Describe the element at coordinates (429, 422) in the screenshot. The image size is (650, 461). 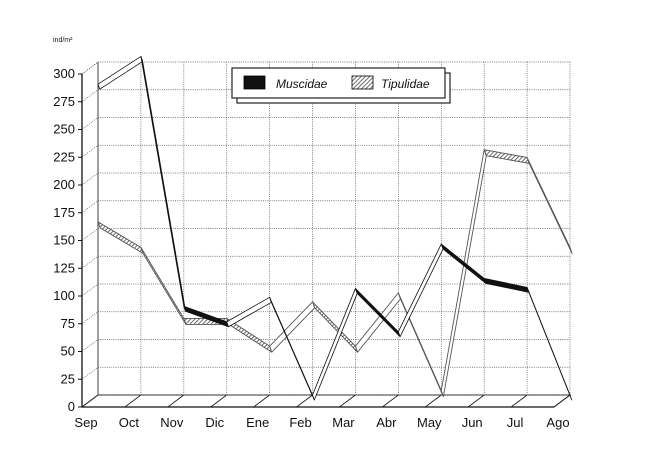
I see `x-tick-label: May` at that location.